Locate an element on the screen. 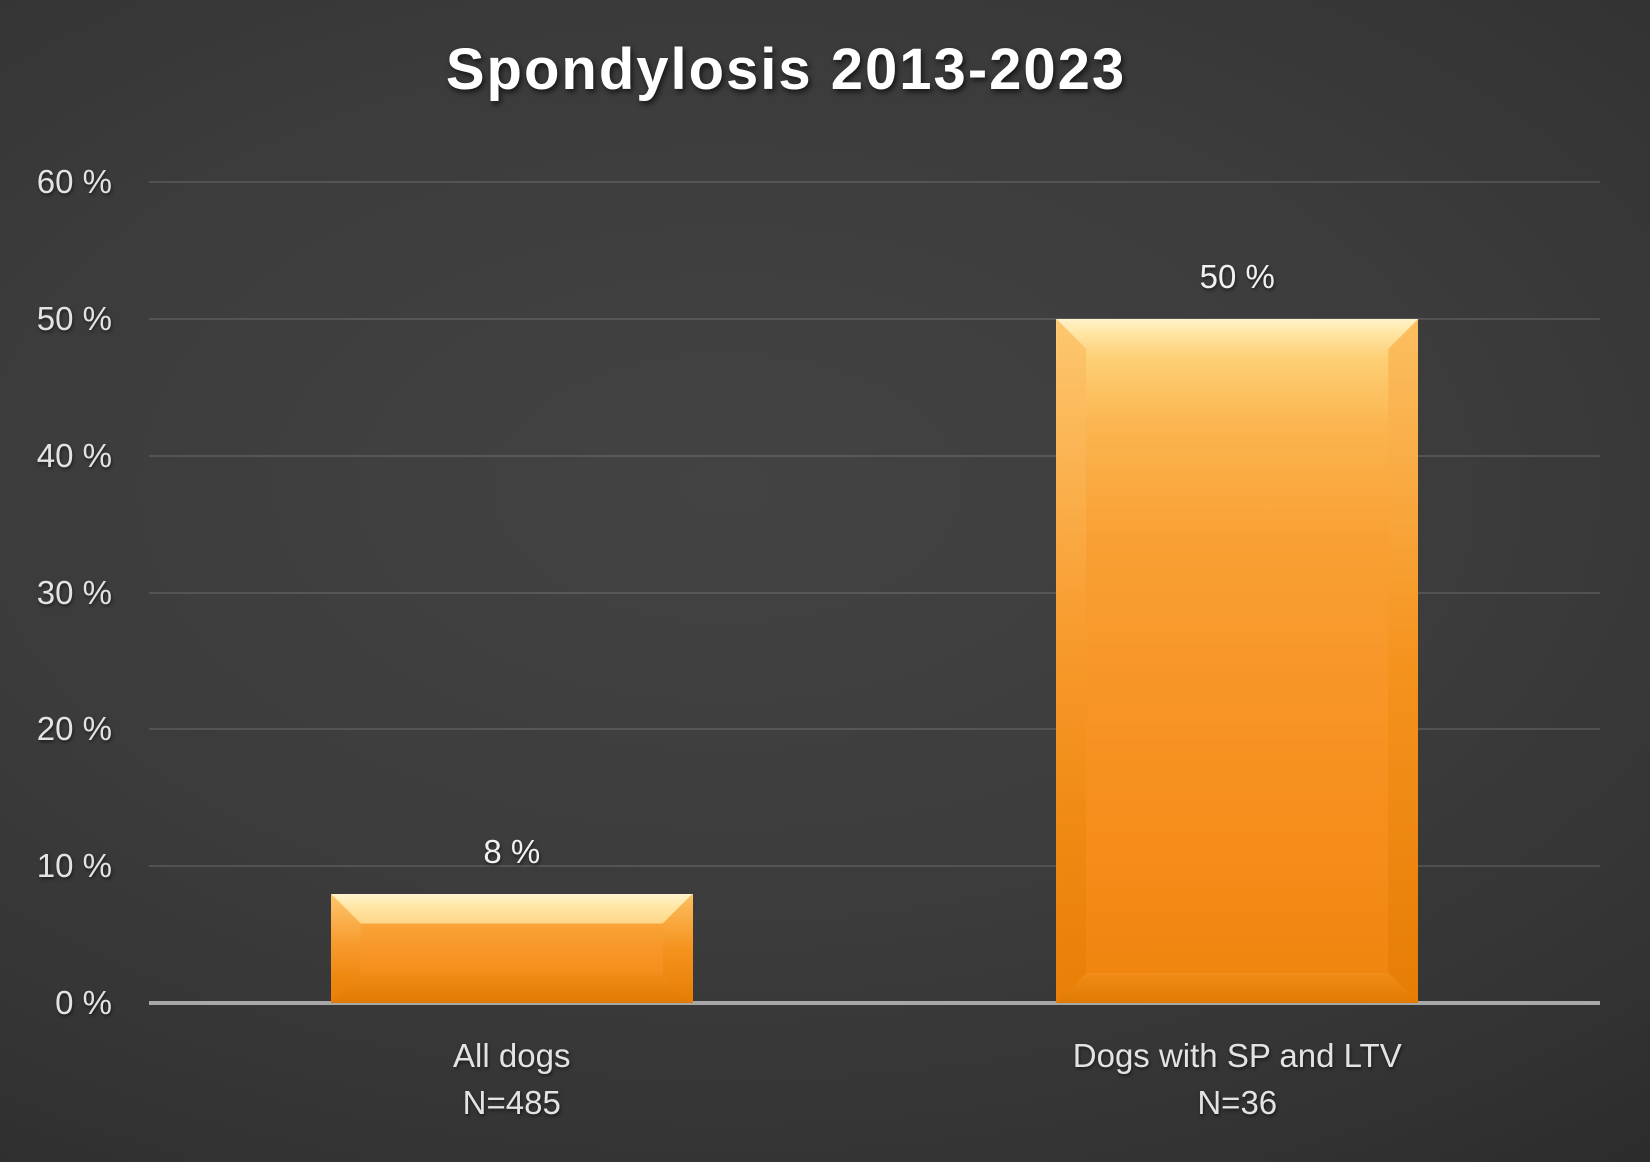 Image resolution: width=1650 pixels, height=1162 pixels. data-label-1: 8 % is located at coordinates (512, 851).